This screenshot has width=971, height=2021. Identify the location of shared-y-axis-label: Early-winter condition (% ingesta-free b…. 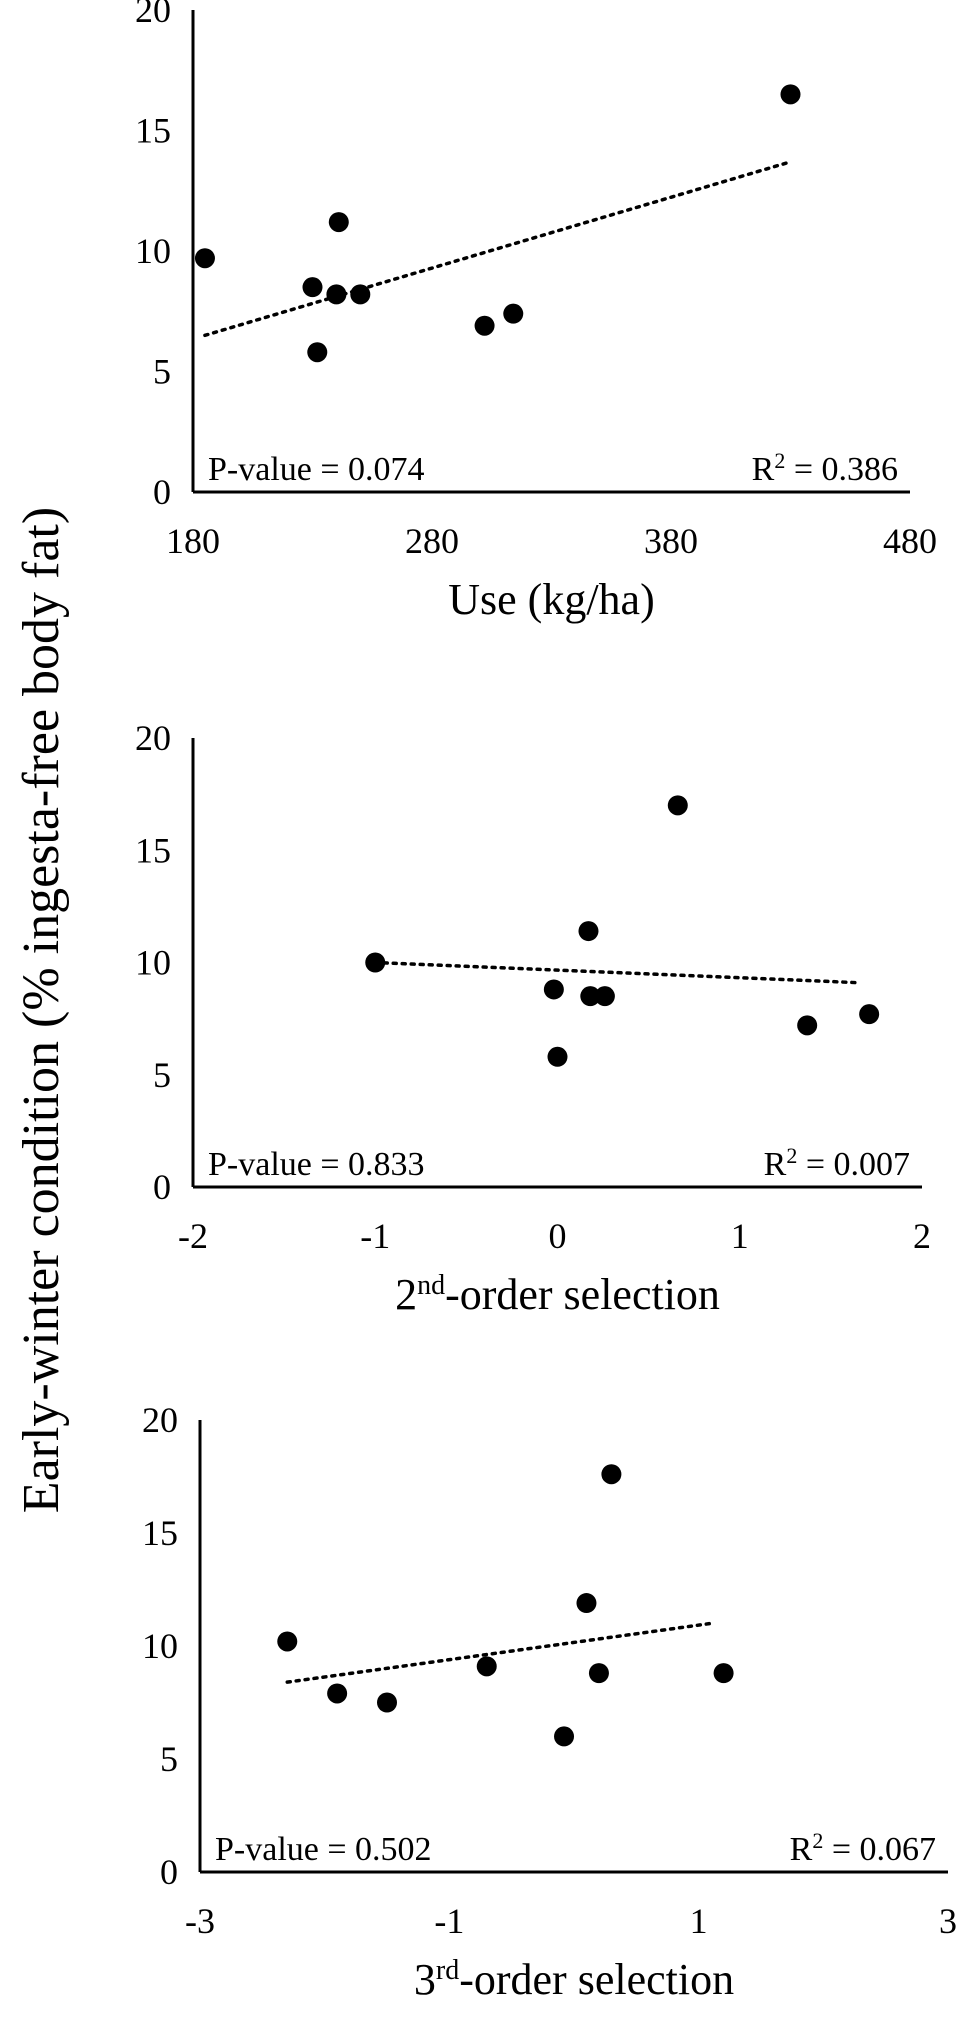
(41, 1010).